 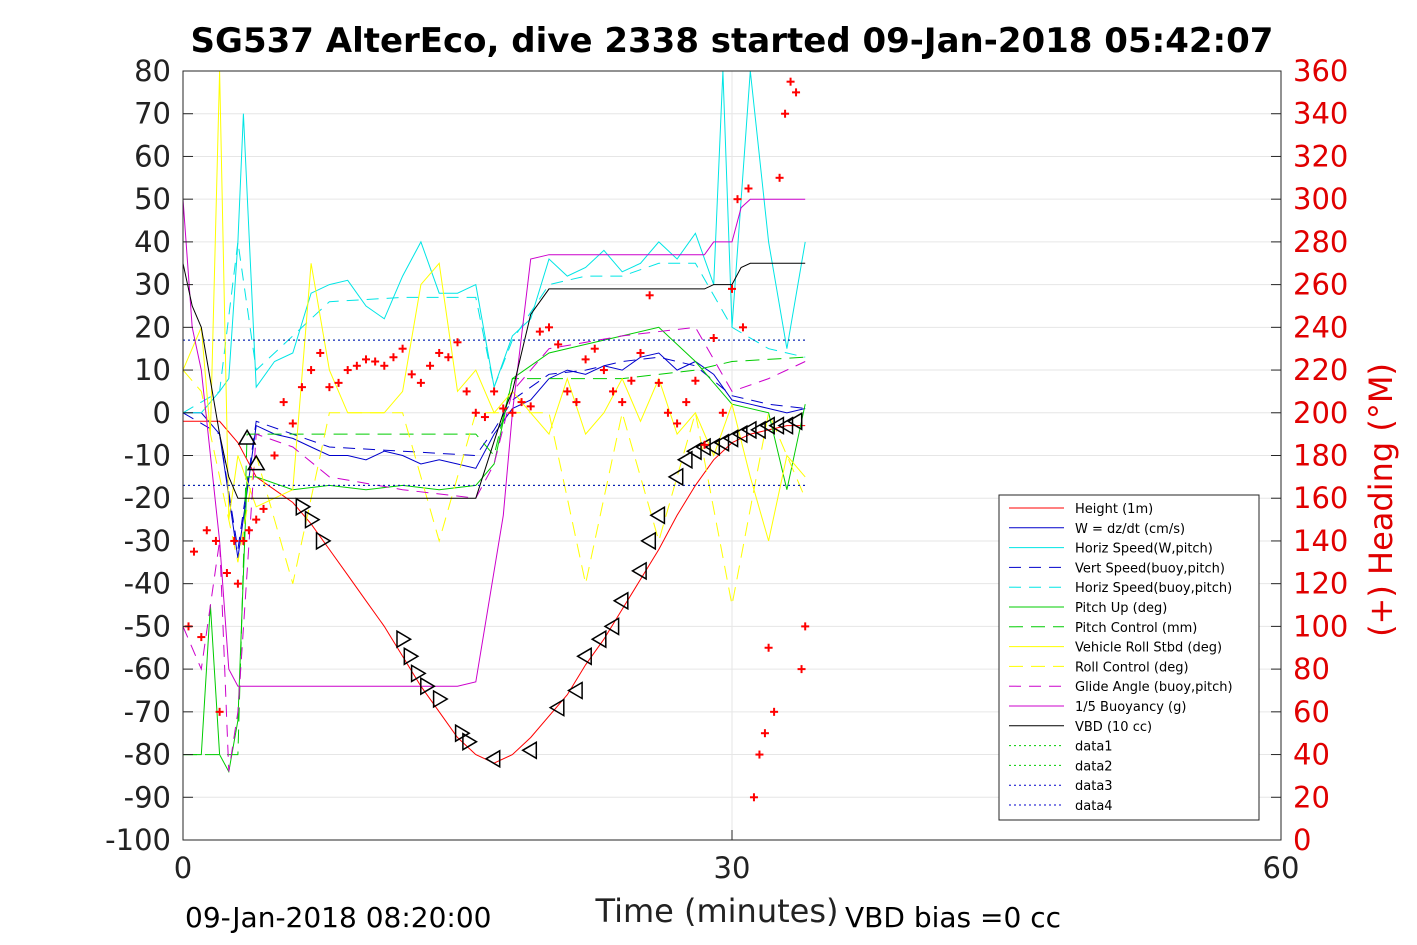 I want to click on y-left-tick-label: 30, so click(x=152, y=285).